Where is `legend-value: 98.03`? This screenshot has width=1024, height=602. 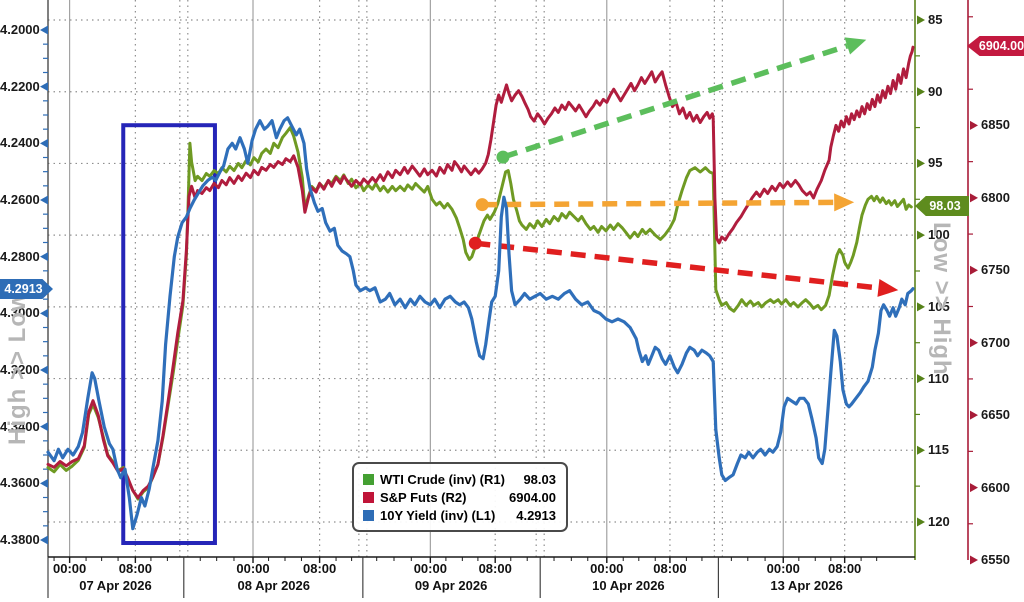
legend-value: 98.03 is located at coordinates (539, 479).